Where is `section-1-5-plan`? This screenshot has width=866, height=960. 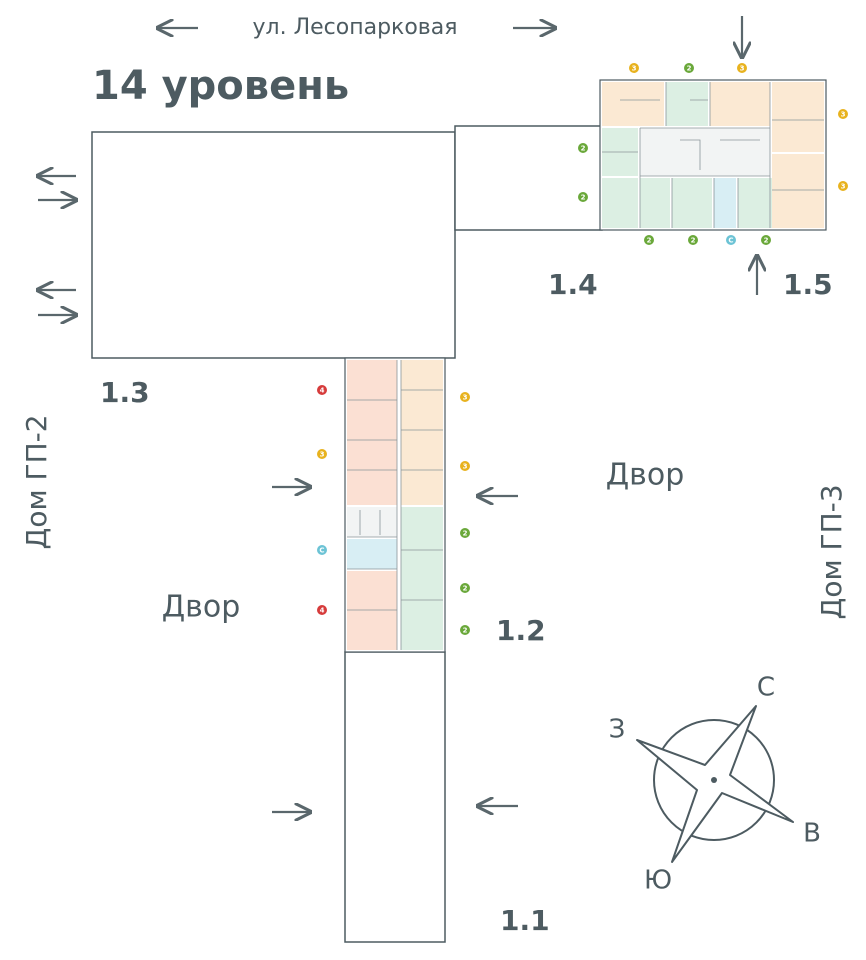 section-1-5-plan is located at coordinates (713, 155).